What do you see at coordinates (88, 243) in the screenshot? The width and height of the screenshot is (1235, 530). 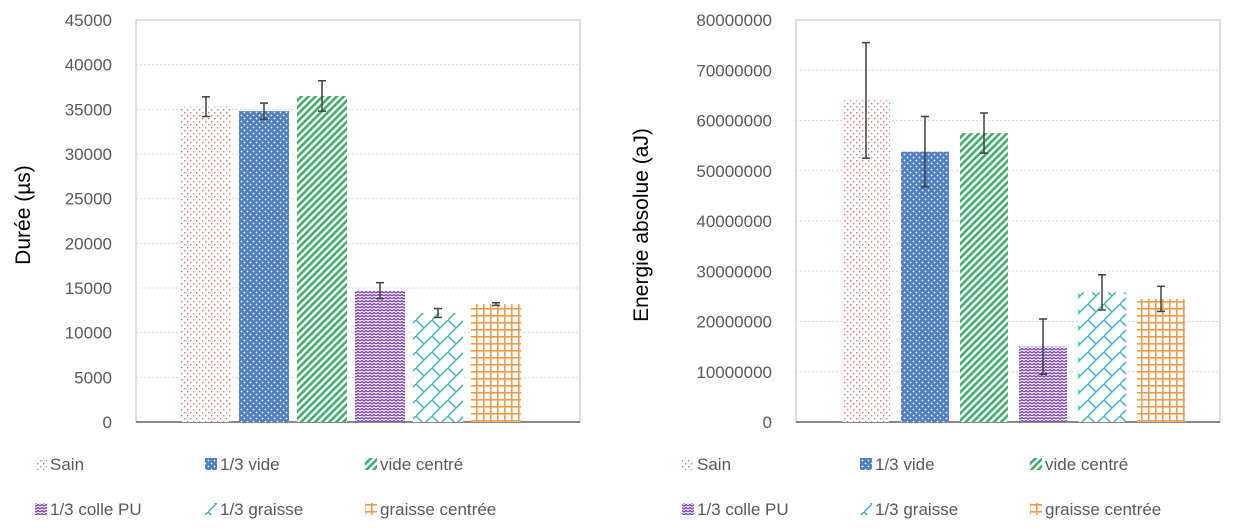 I see `y-tick-label: 20000` at bounding box center [88, 243].